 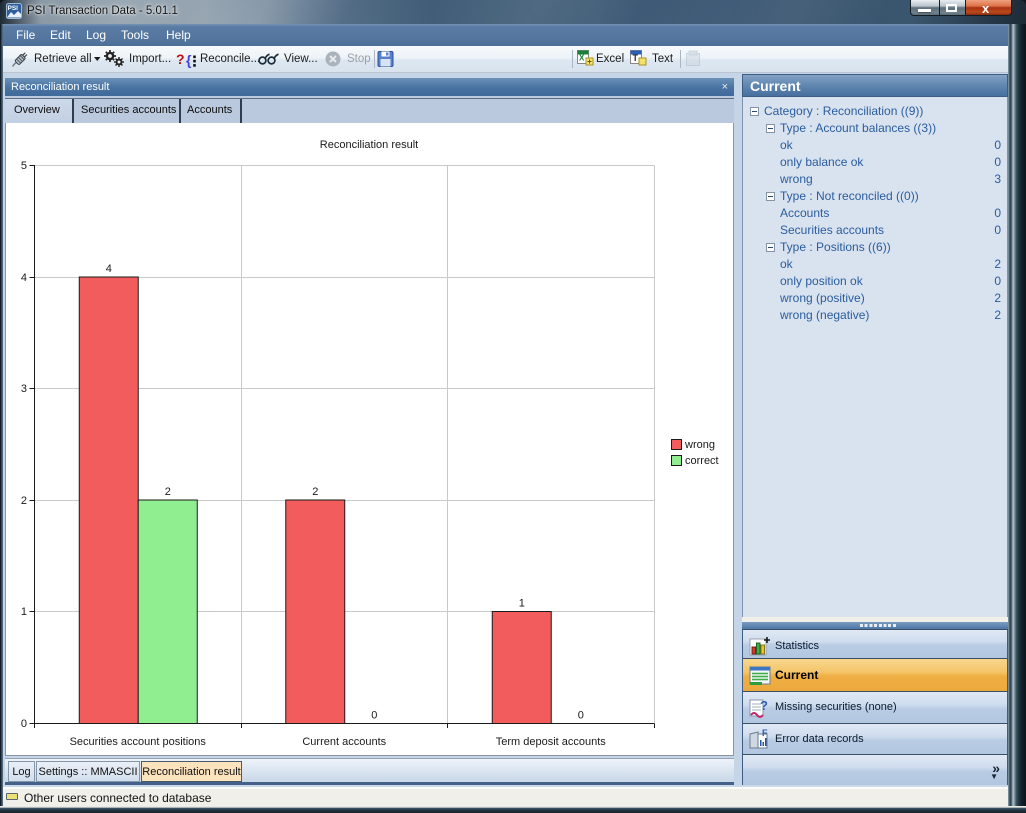 I want to click on svg-text: wrong, so click(x=699, y=445).